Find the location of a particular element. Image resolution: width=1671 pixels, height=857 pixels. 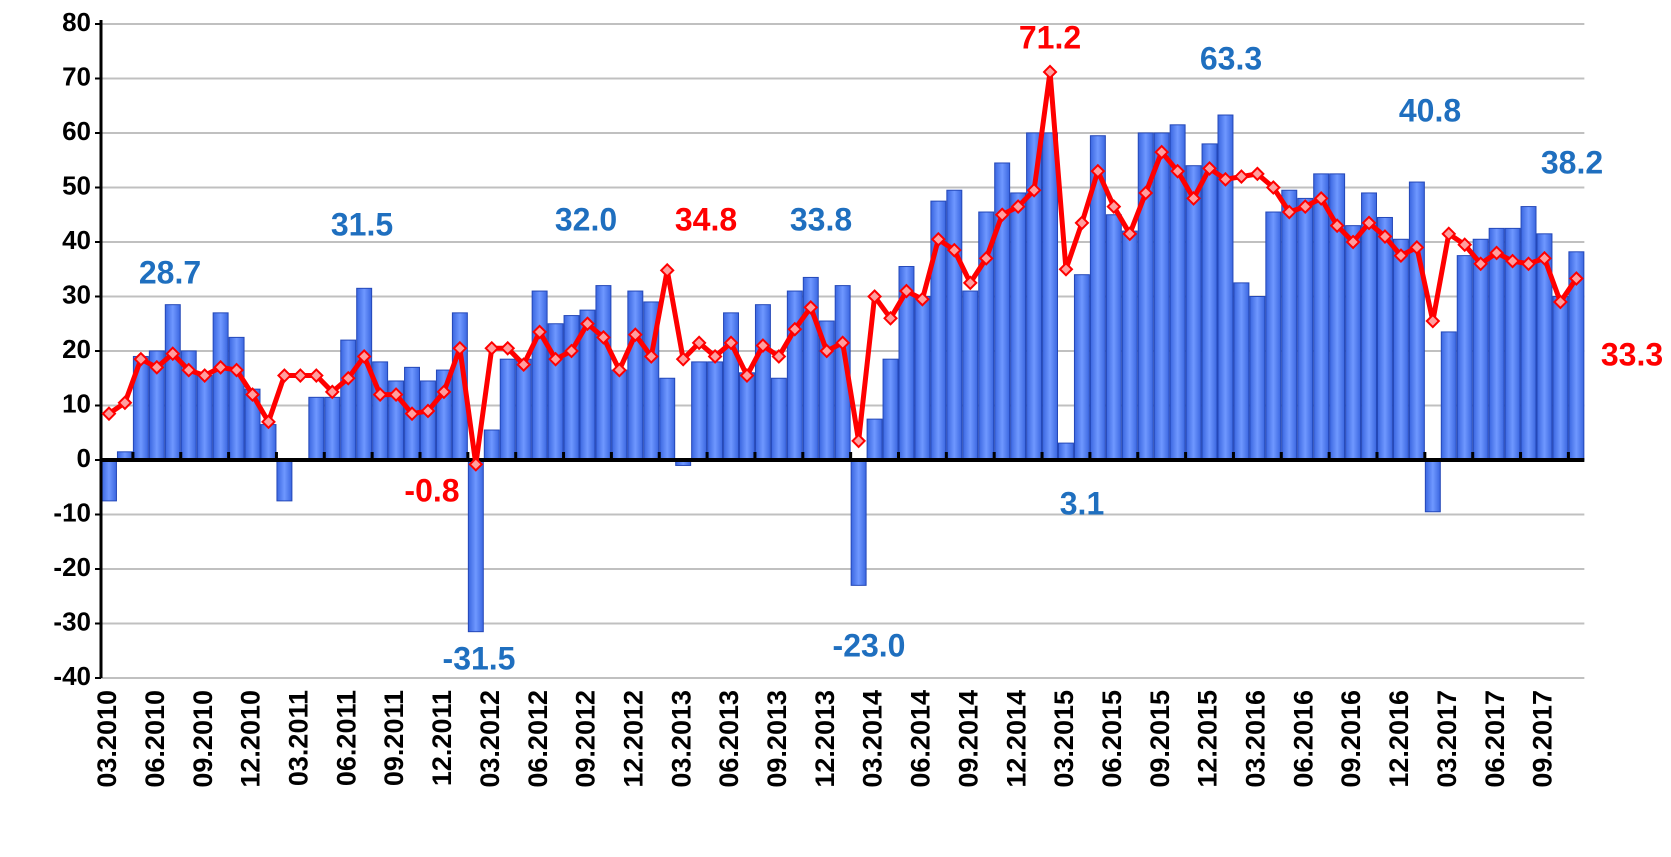

x-tick-label: 03.2012 is located at coordinates (490, 739).